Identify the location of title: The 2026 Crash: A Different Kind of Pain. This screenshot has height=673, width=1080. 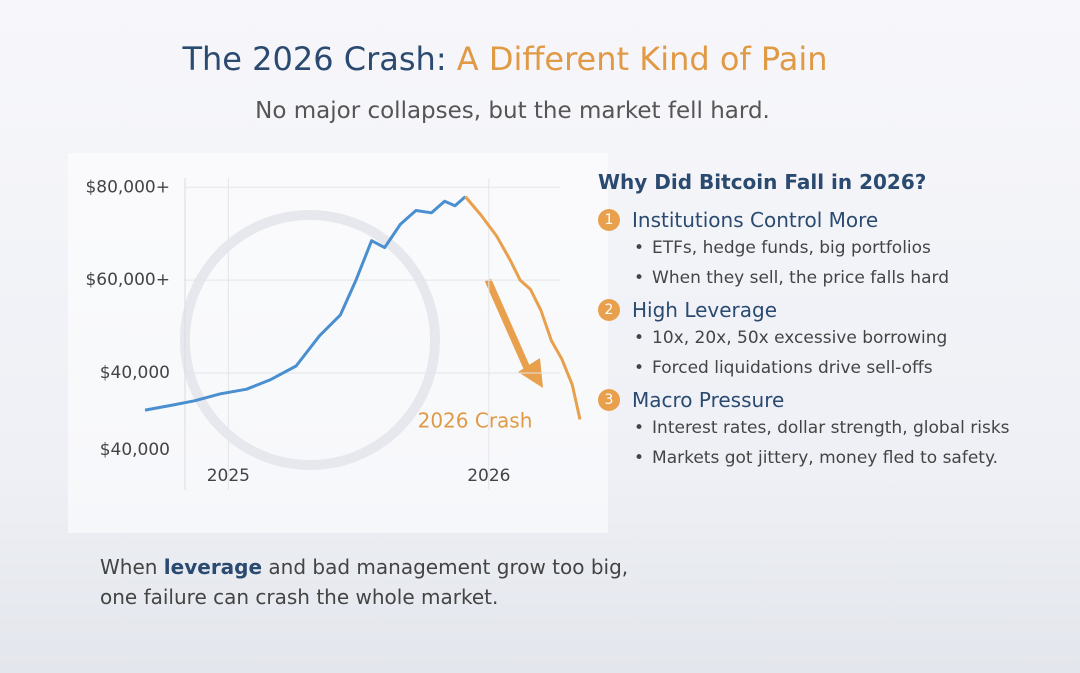
(505, 59).